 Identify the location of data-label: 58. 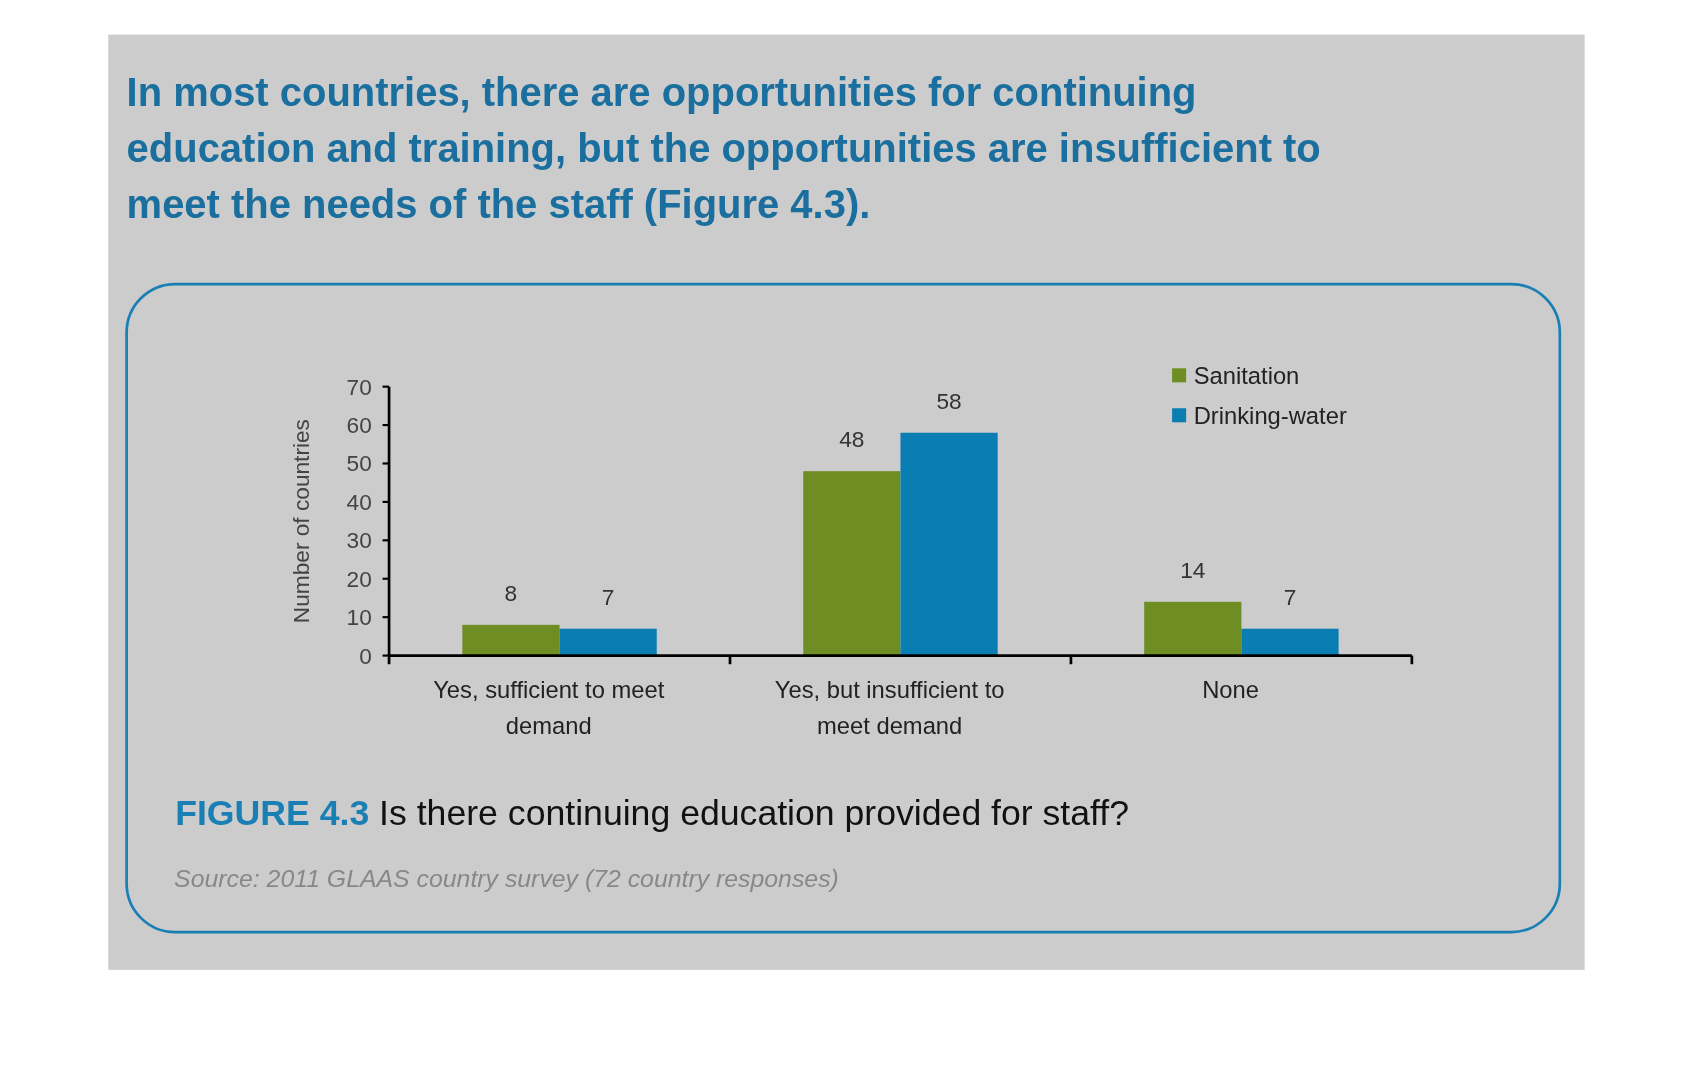
(949, 401).